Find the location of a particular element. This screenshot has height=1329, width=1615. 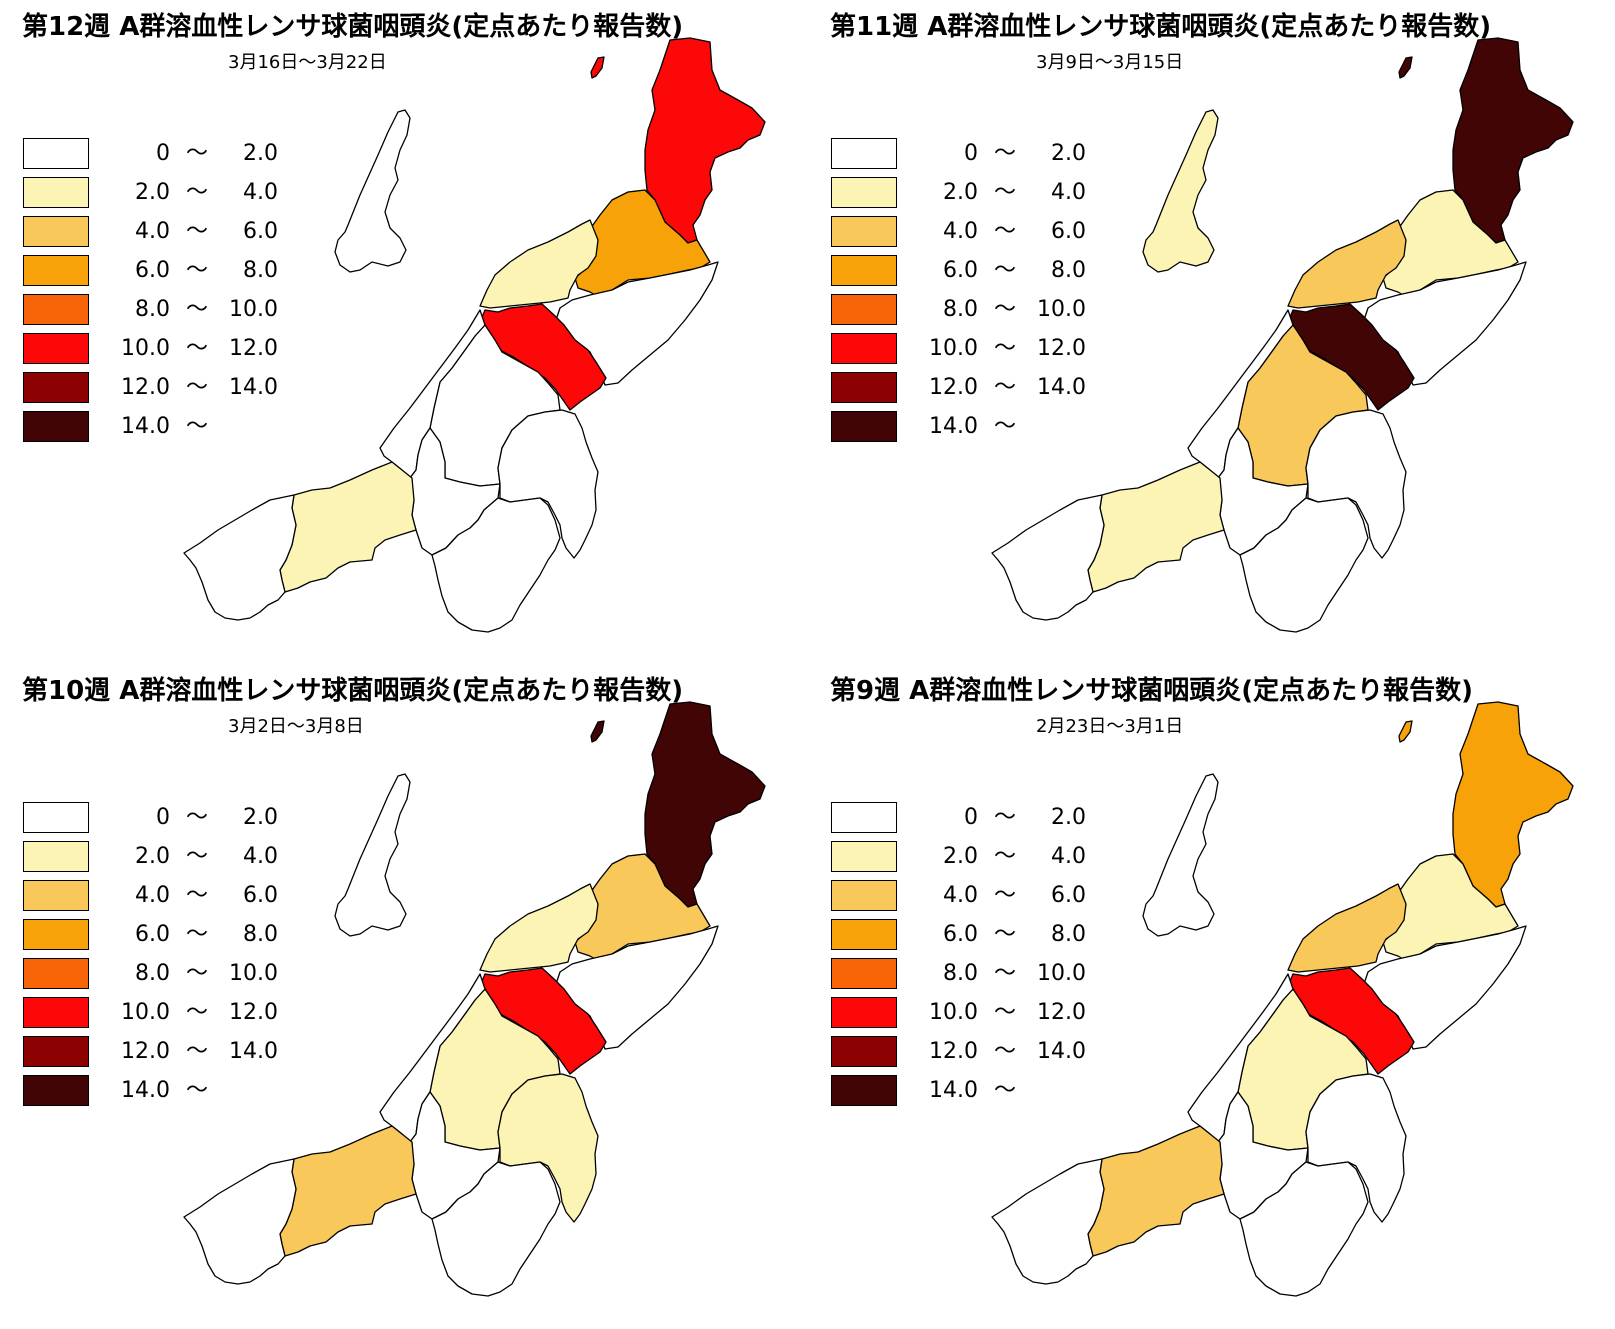

region-sado is located at coordinates (372, 855).